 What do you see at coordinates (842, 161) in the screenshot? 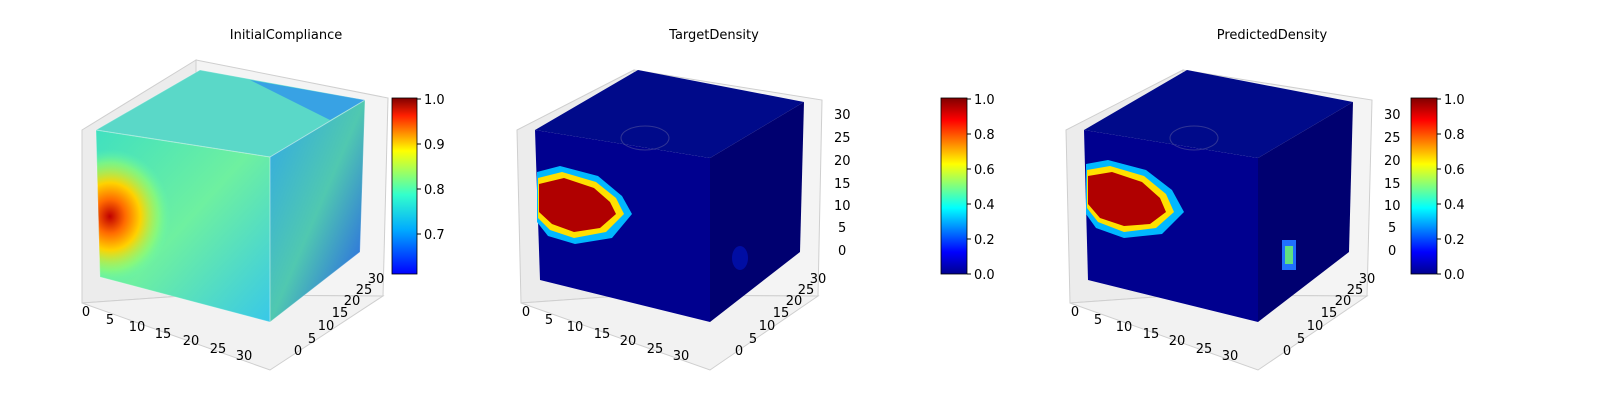
I see `z-tick-label: 20` at bounding box center [842, 161].